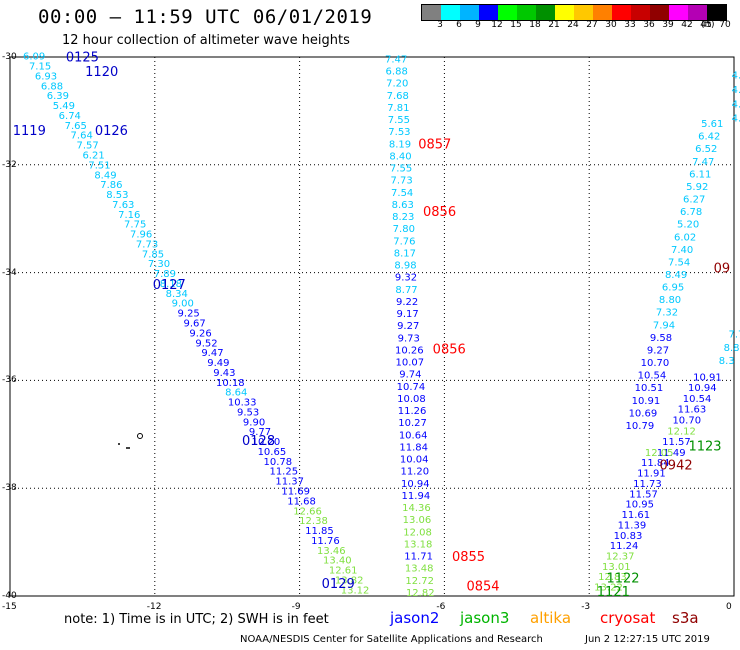 This screenshot has width=740, height=650. Describe the element at coordinates (64, 106) in the screenshot. I see `wave-height-value: 5.49` at that location.